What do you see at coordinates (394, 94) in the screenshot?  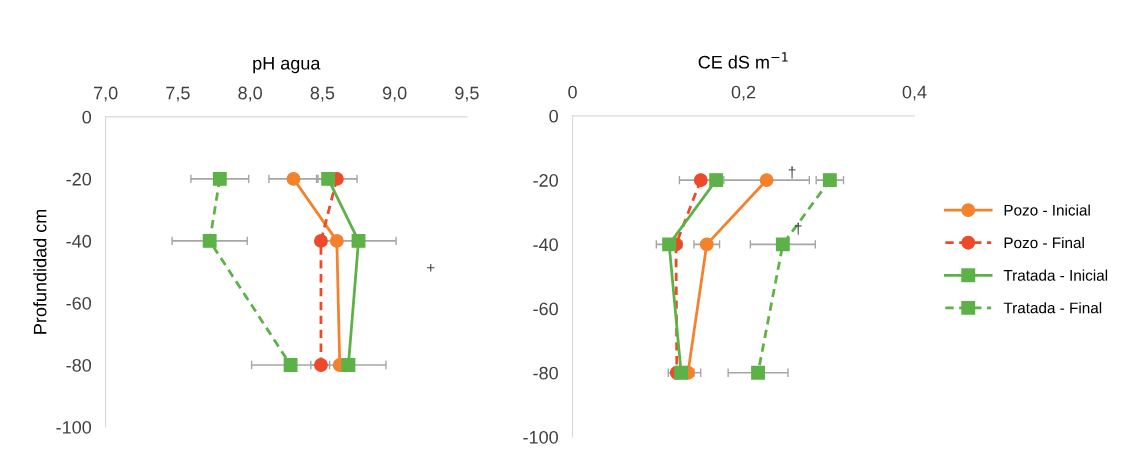 I see `x-tick-label: 9,0` at bounding box center [394, 94].